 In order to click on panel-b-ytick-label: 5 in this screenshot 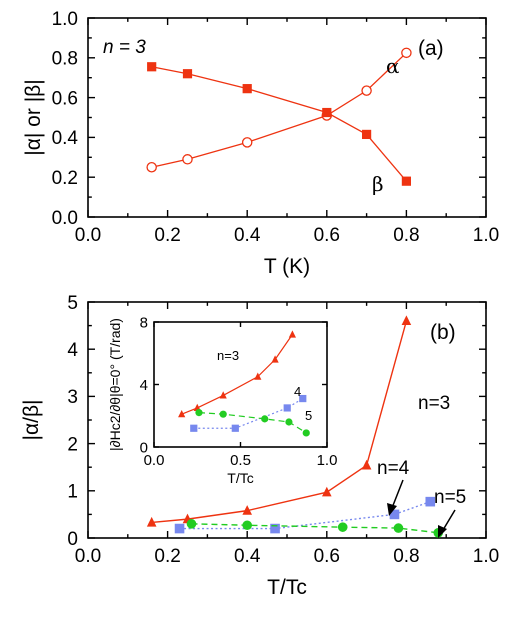, I will do `click(72, 303)`.